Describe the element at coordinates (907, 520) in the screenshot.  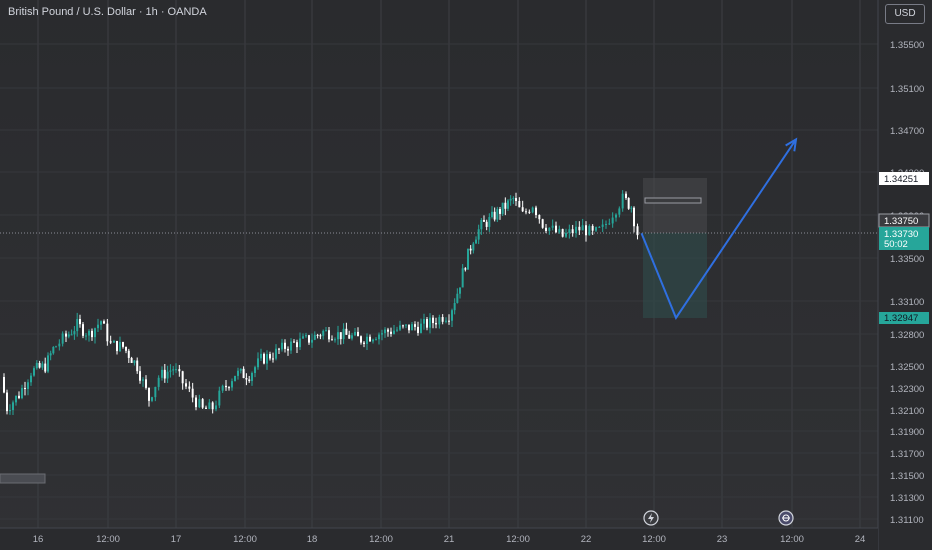
I see `svg-text: 1.31100` at that location.